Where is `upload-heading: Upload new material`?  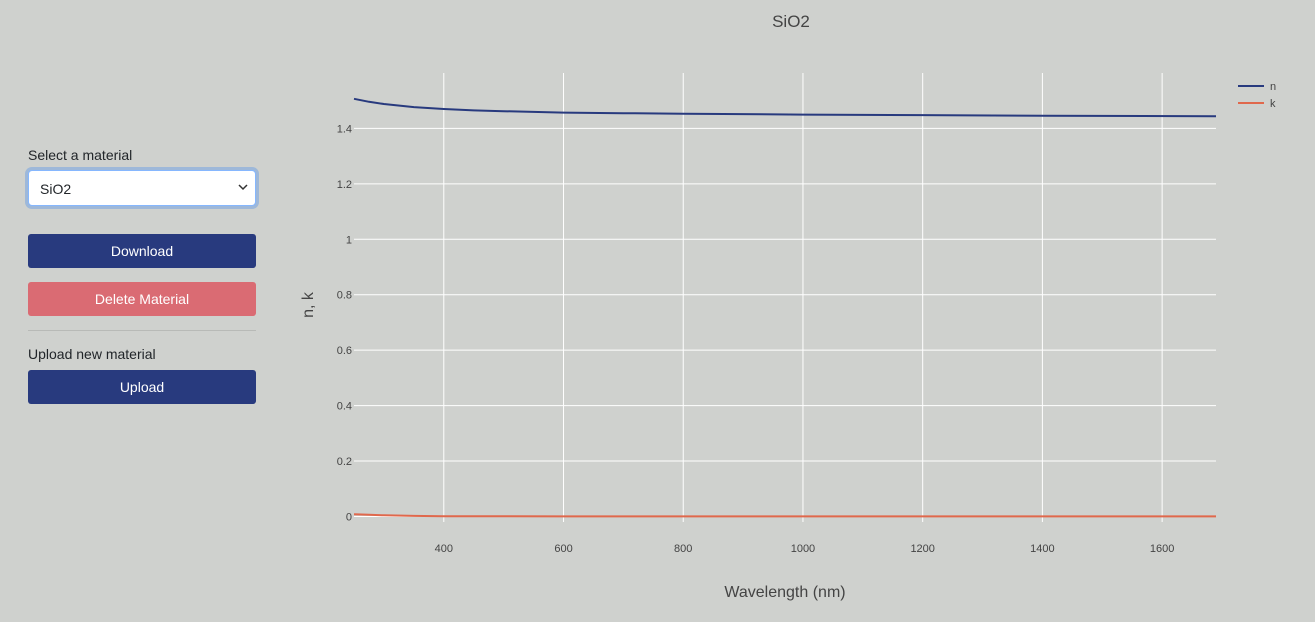
upload-heading: Upload new material is located at coordinates (92, 354).